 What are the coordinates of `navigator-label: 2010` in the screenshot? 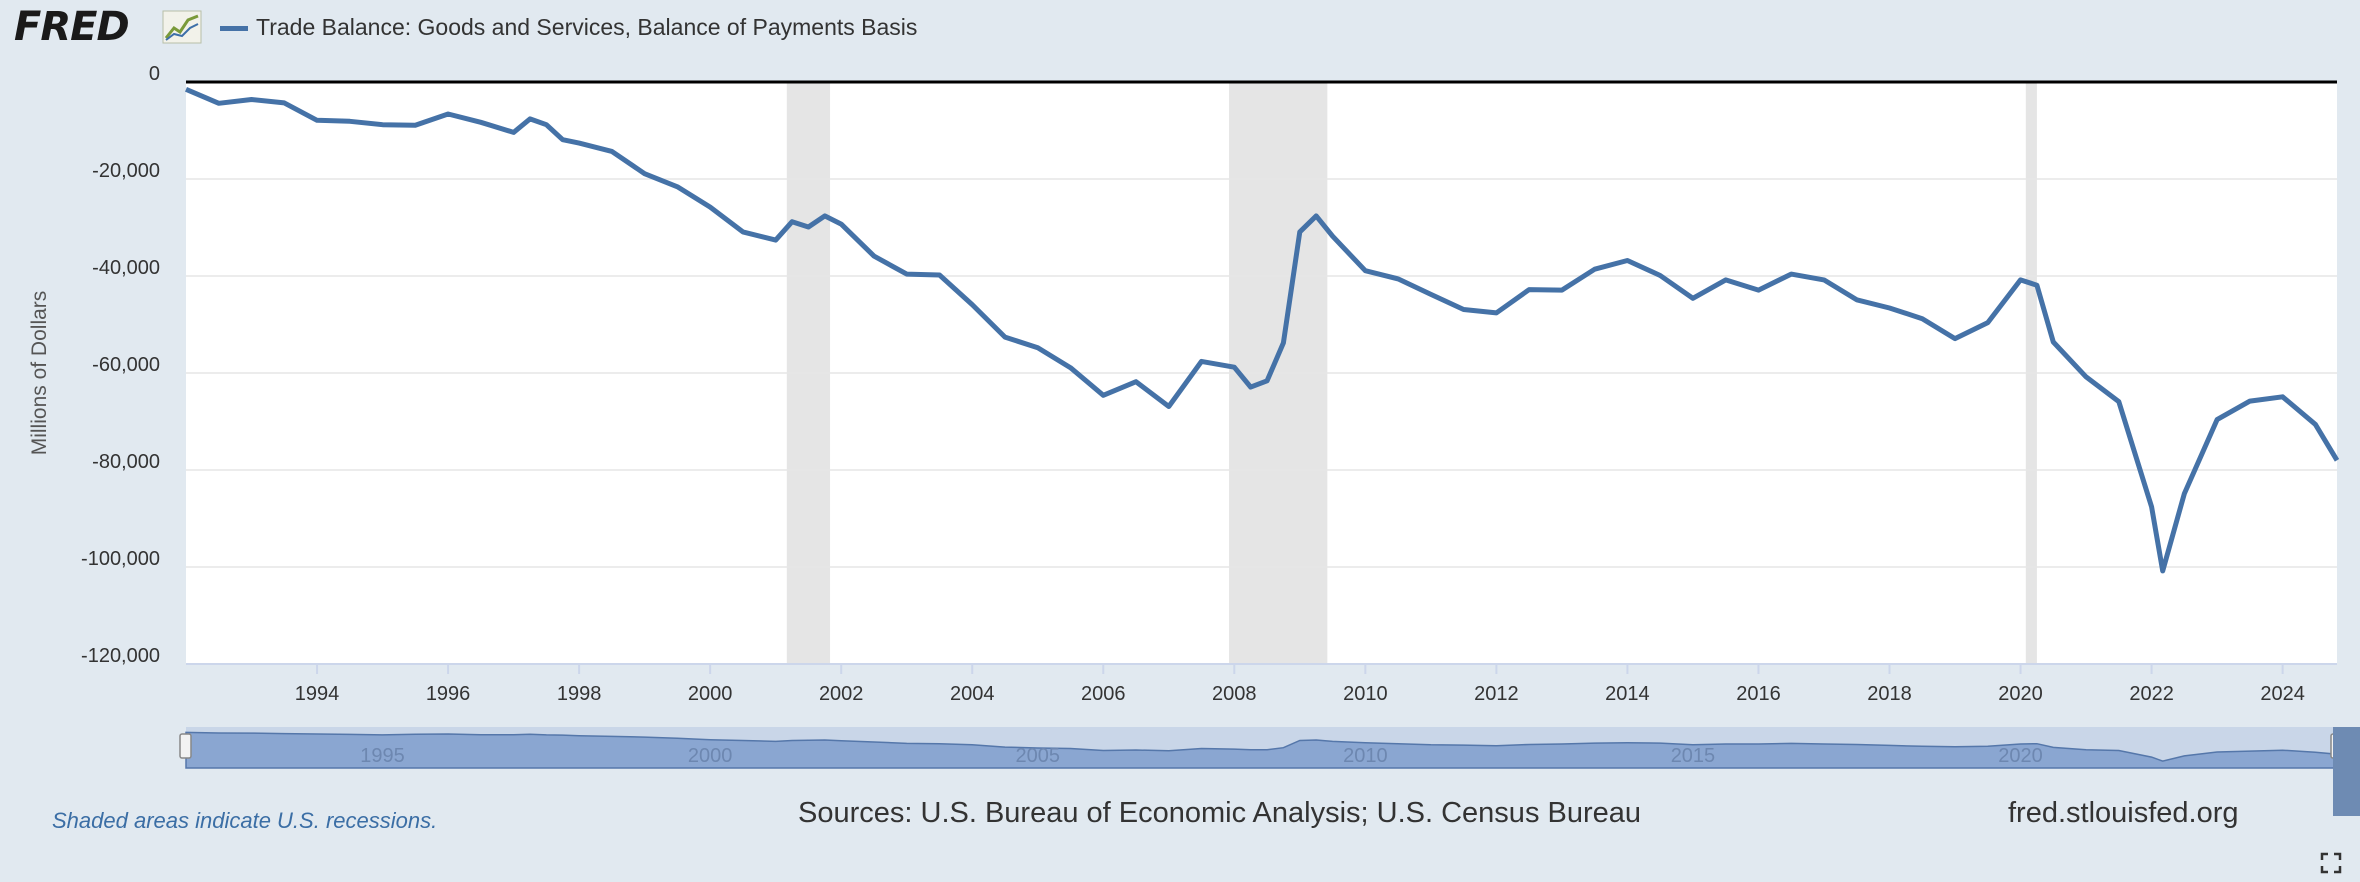 It's located at (1365, 756).